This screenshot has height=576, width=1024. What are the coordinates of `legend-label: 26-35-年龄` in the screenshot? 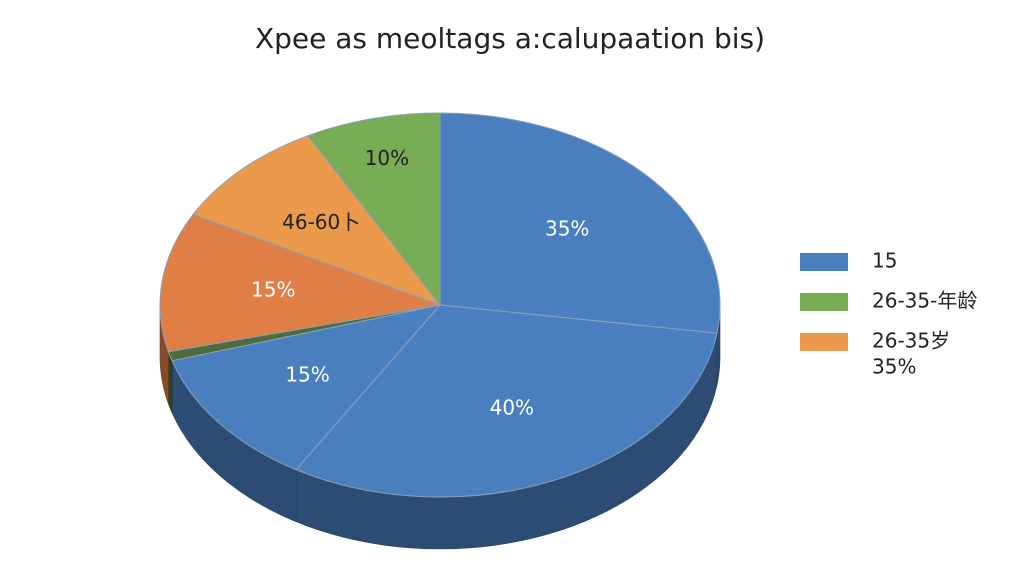 It's located at (924, 301).